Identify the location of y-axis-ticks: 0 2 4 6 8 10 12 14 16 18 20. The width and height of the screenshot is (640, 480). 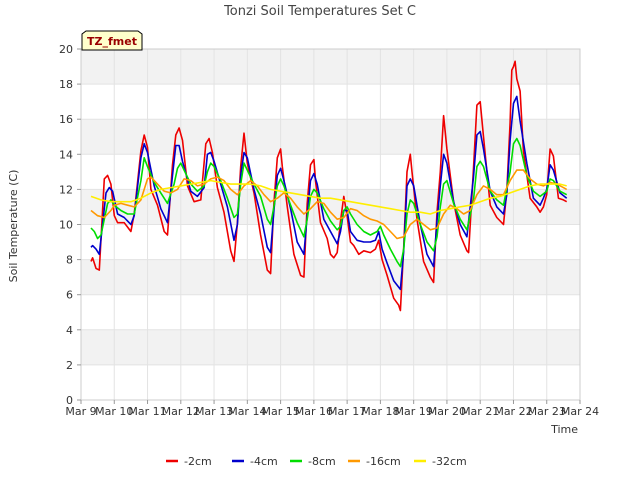
(70, 225).